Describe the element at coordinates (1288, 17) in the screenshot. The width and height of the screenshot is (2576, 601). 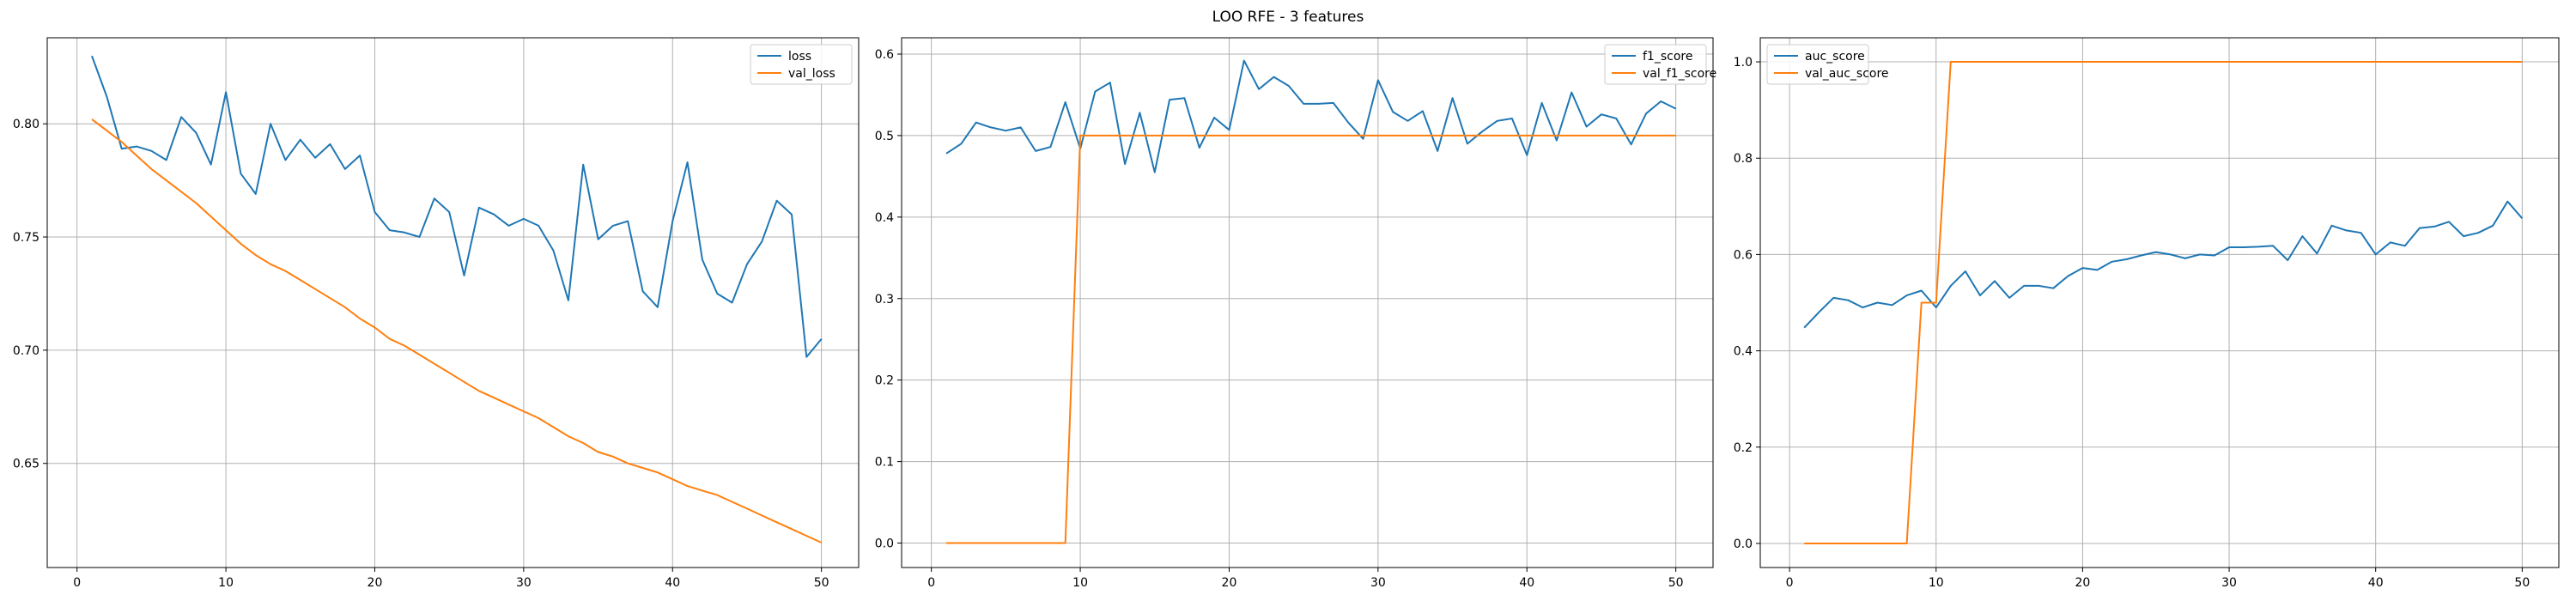
I see `figure-title: LOO RFE - 3 features` at that location.